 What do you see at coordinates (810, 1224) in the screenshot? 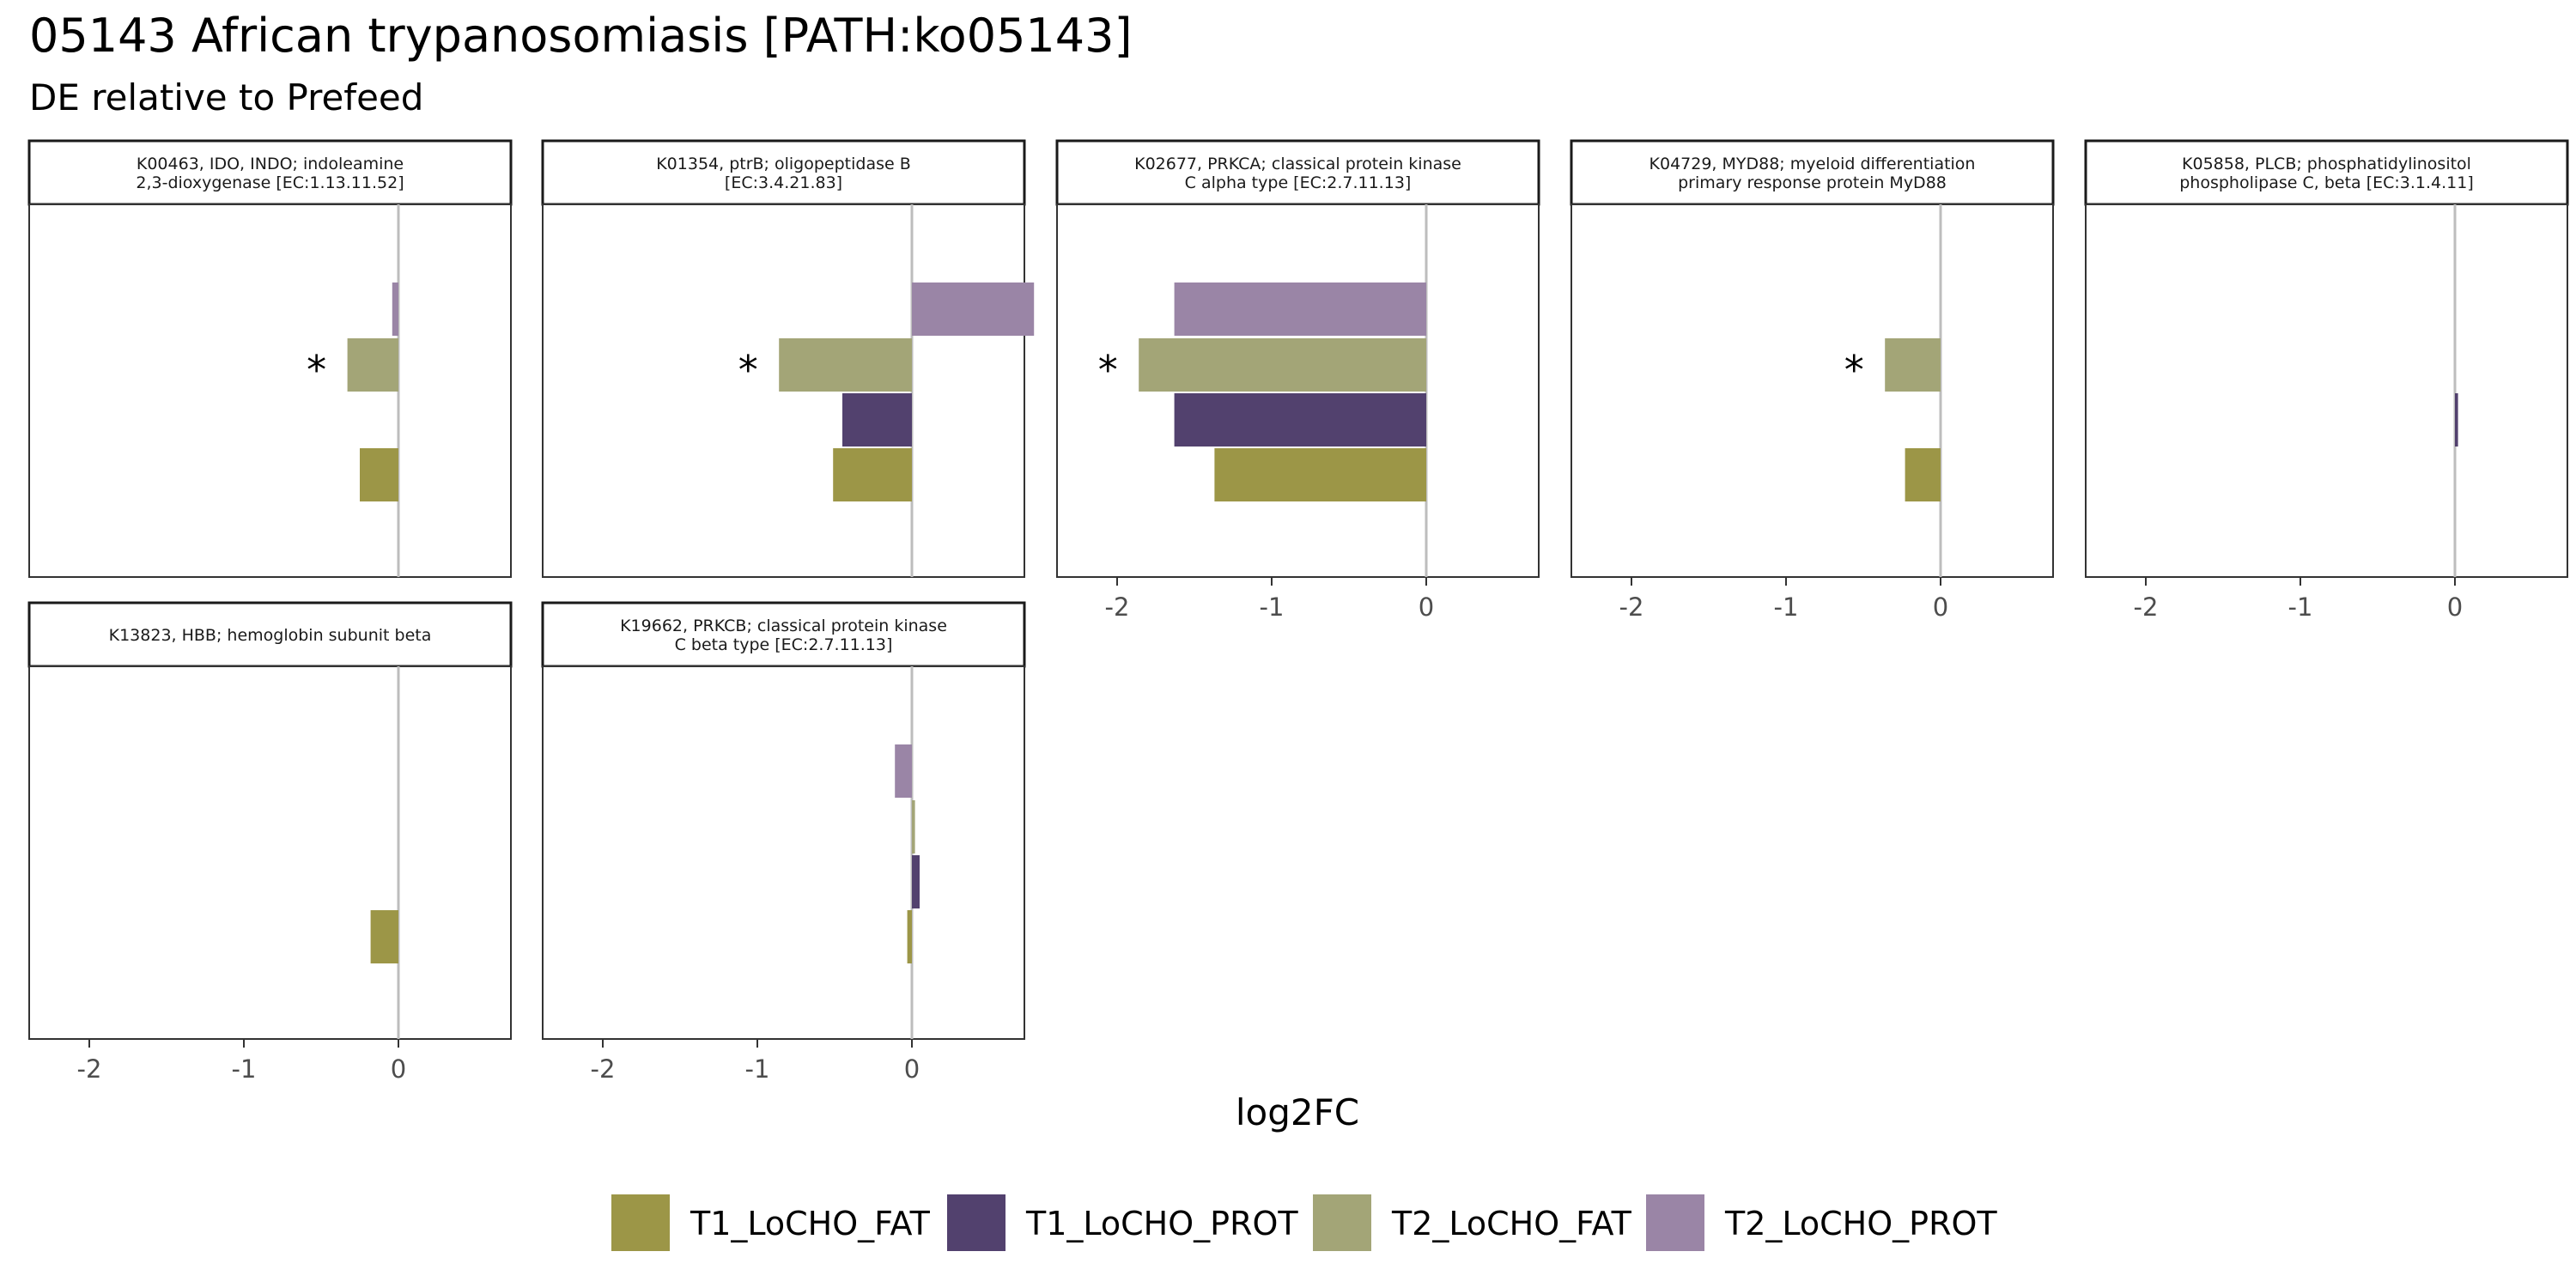
I see `legend-label: T1_LoCHO_FAT` at bounding box center [810, 1224].